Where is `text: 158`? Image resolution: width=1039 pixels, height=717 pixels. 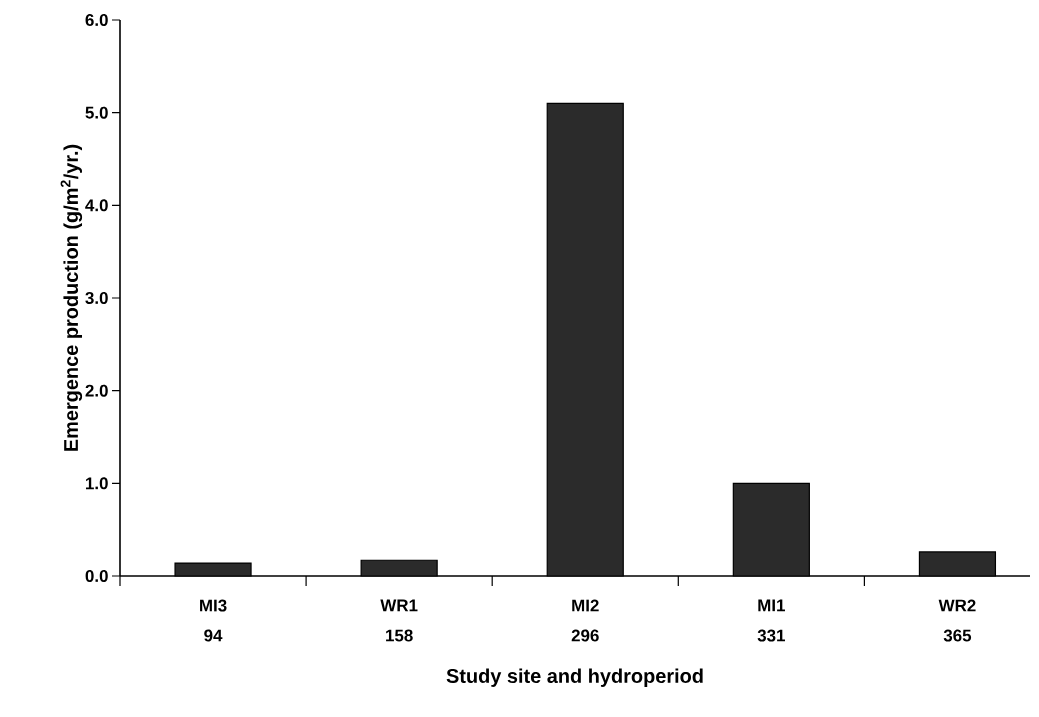
text: 158 is located at coordinates (399, 635).